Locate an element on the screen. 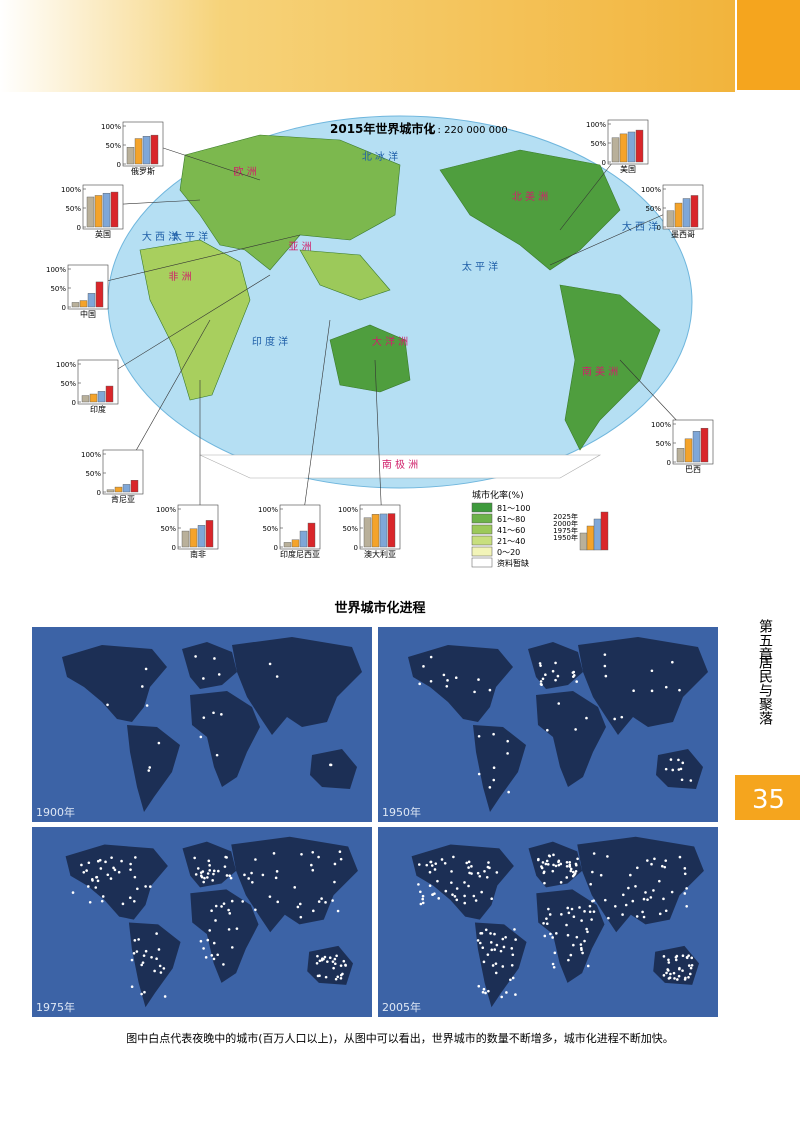 Image resolution: width=800 pixels, height=1137 pixels. map-label: 北 美 洲 is located at coordinates (530, 196).